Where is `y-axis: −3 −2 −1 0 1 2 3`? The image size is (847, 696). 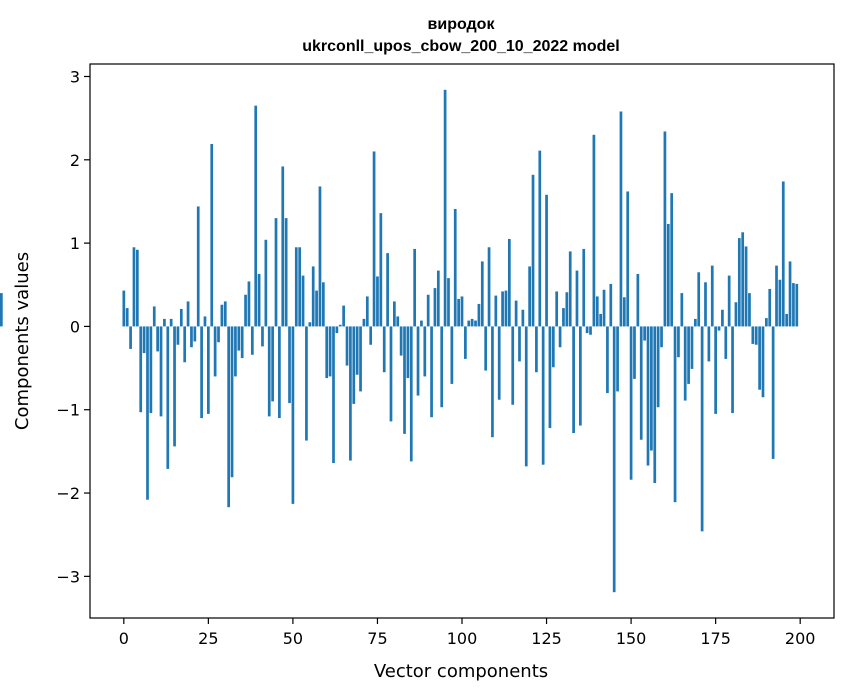 y-axis: −3 −2 −1 0 1 2 3 is located at coordinates (73, 326).